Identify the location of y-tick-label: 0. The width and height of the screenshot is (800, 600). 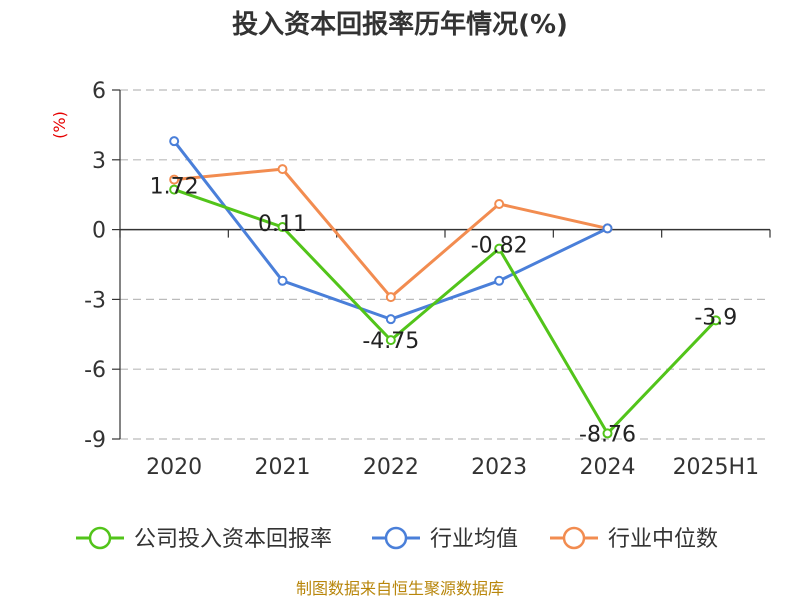
(99, 231).